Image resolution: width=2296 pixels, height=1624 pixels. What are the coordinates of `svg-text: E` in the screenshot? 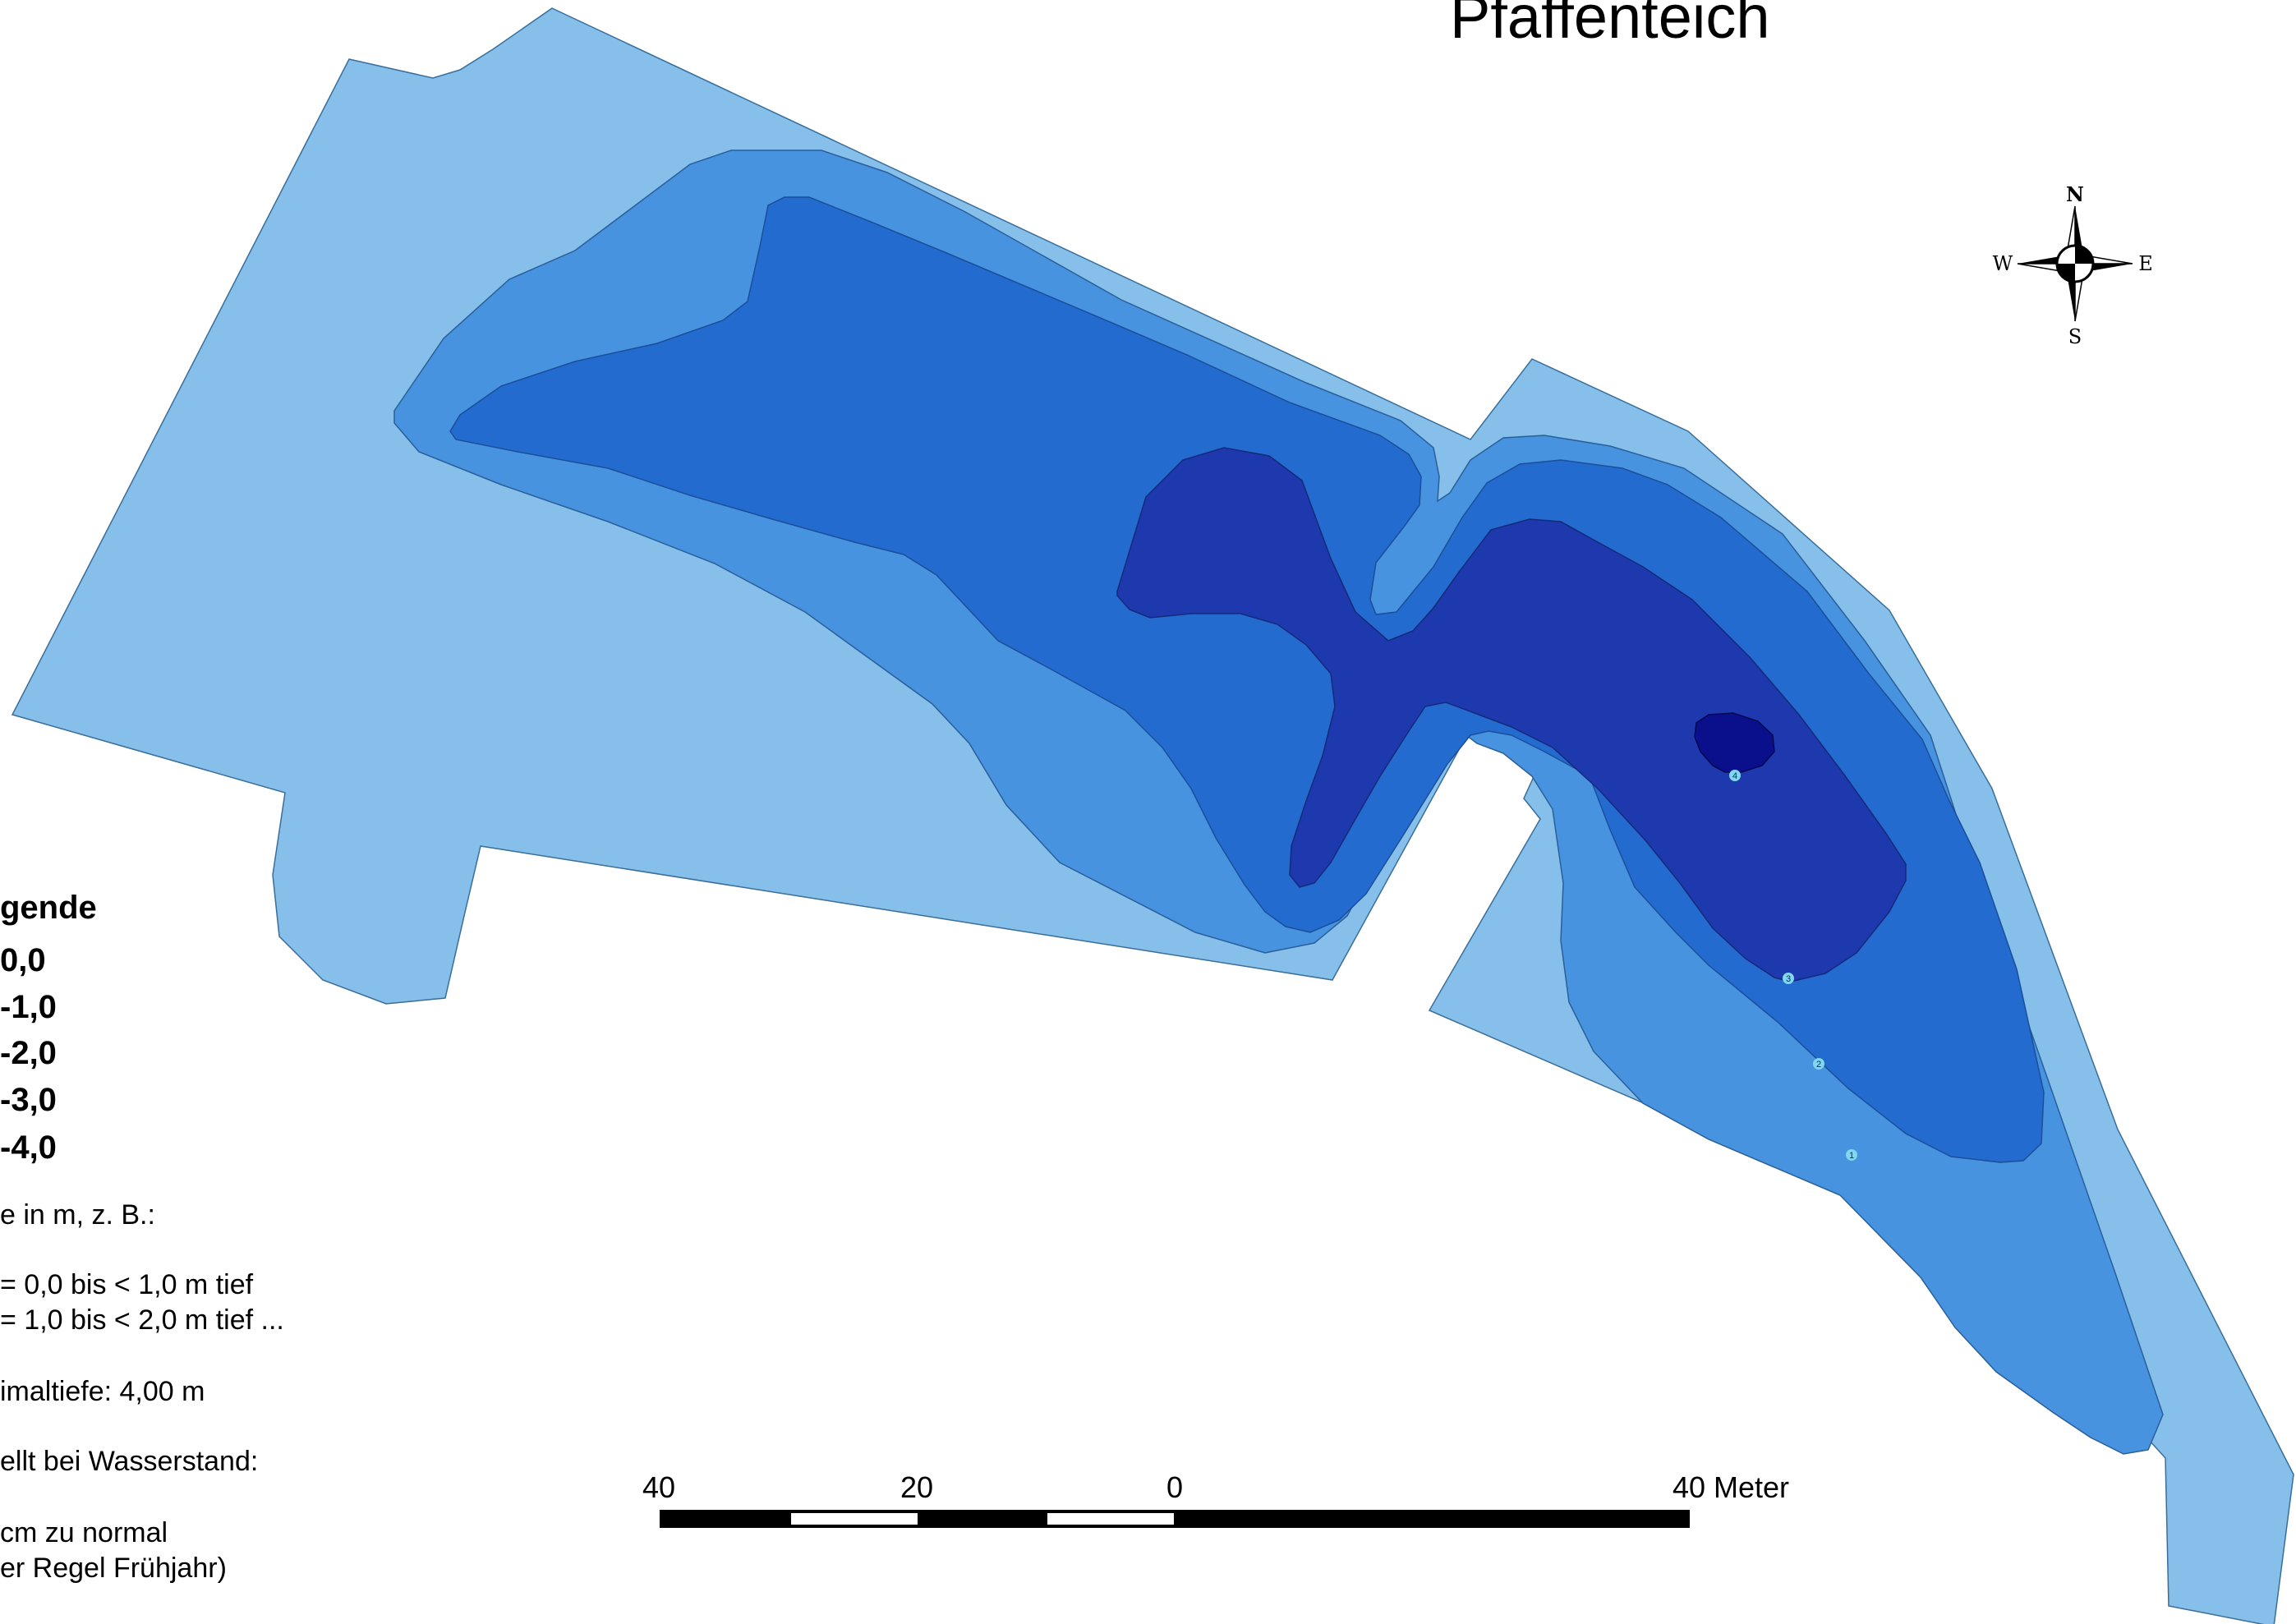 It's located at (2145, 263).